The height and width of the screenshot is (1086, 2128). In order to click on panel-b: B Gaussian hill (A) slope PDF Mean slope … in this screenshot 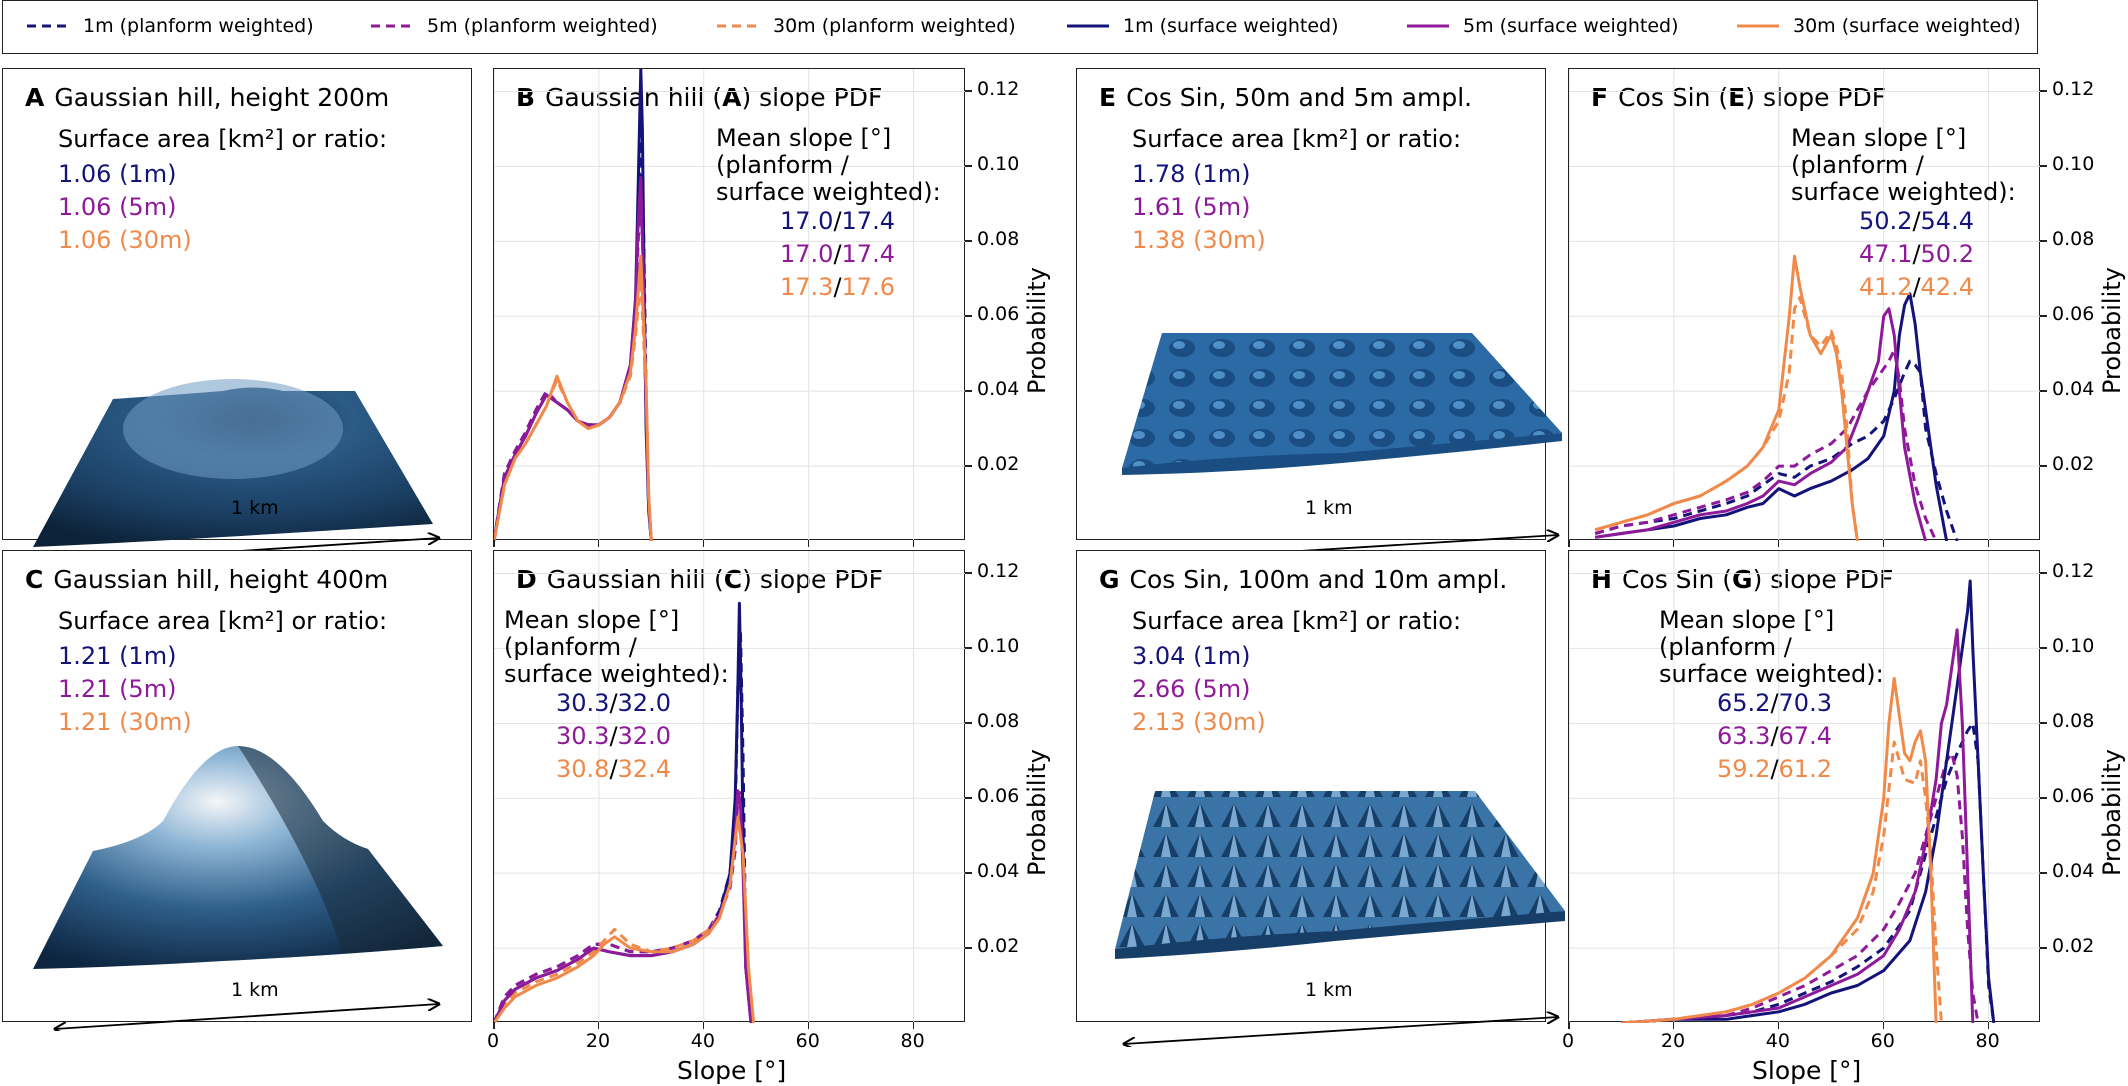, I will do `click(729, 304)`.